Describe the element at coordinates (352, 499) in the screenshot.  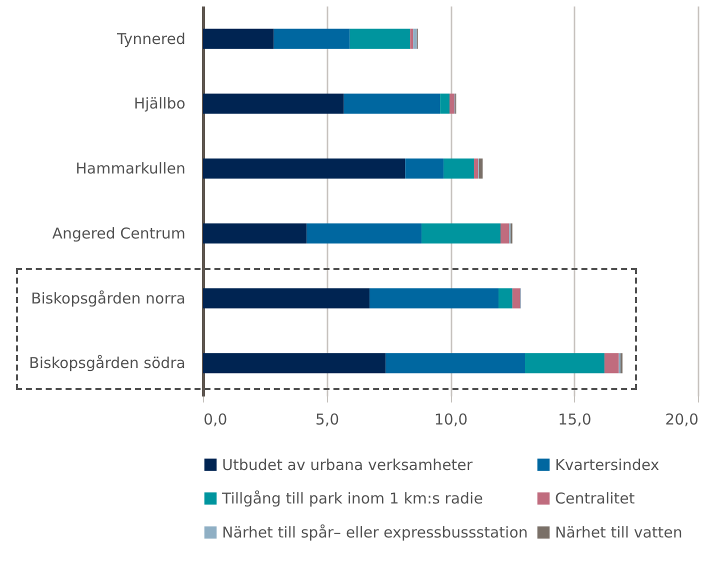
I see `legend-label: Tillgång till park inom 1 km:s radie` at that location.